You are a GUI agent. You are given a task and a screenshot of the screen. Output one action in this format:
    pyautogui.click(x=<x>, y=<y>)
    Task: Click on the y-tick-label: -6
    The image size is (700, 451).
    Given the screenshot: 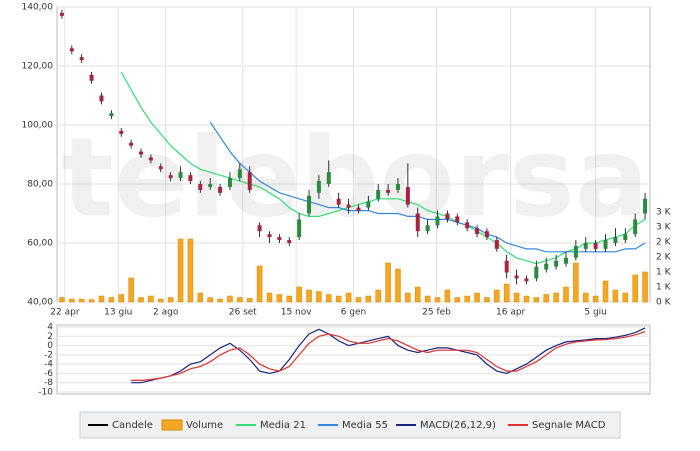 What is the action you would take?
    pyautogui.click(x=48, y=374)
    